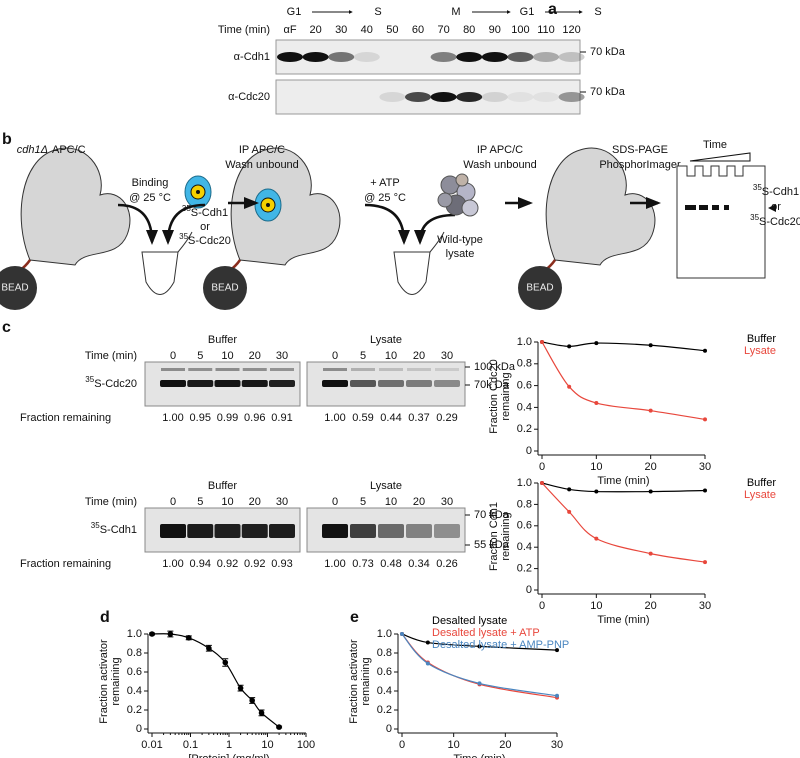 This screenshot has width=800, height=758. What do you see at coordinates (377, 12) in the screenshot?
I see `label: S` at bounding box center [377, 12].